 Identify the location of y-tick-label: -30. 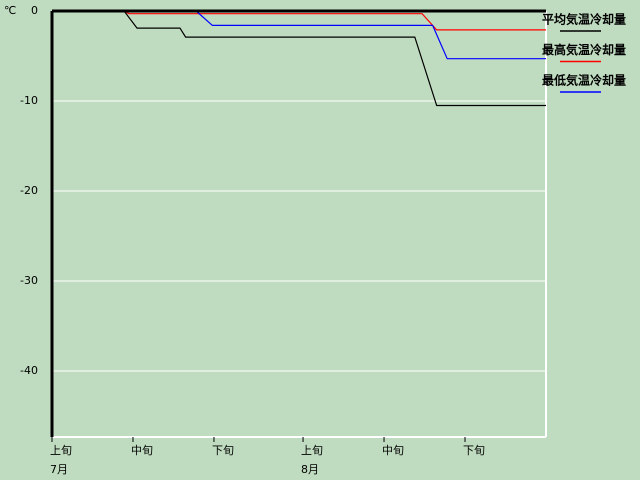
(29, 280).